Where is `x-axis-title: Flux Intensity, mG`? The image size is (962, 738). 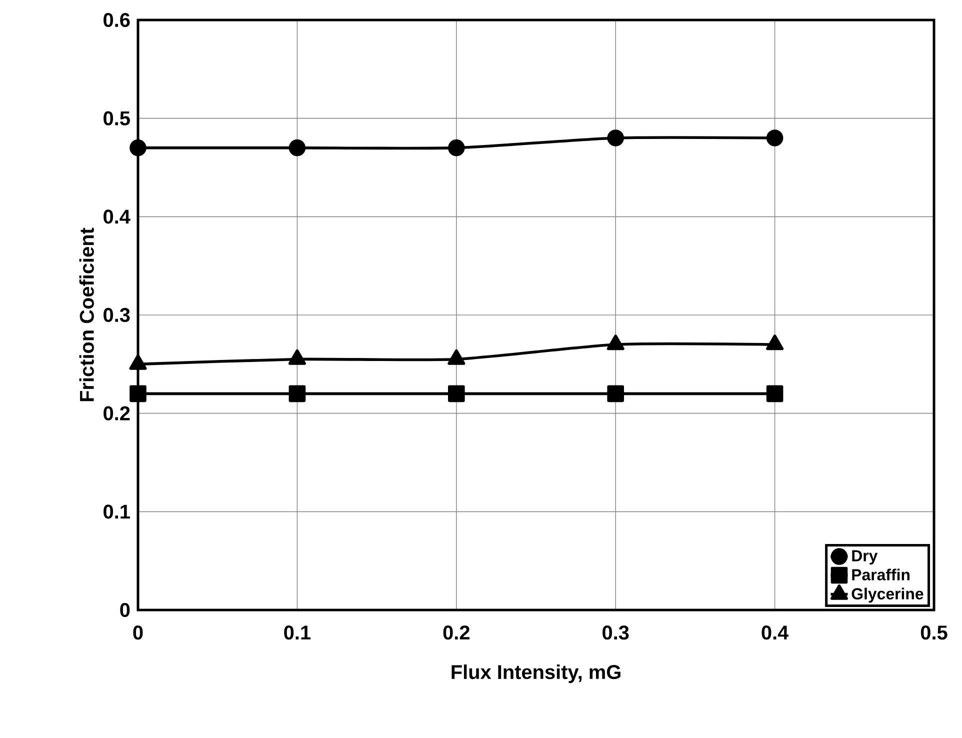
x-axis-title: Flux Intensity, mG is located at coordinates (536, 674).